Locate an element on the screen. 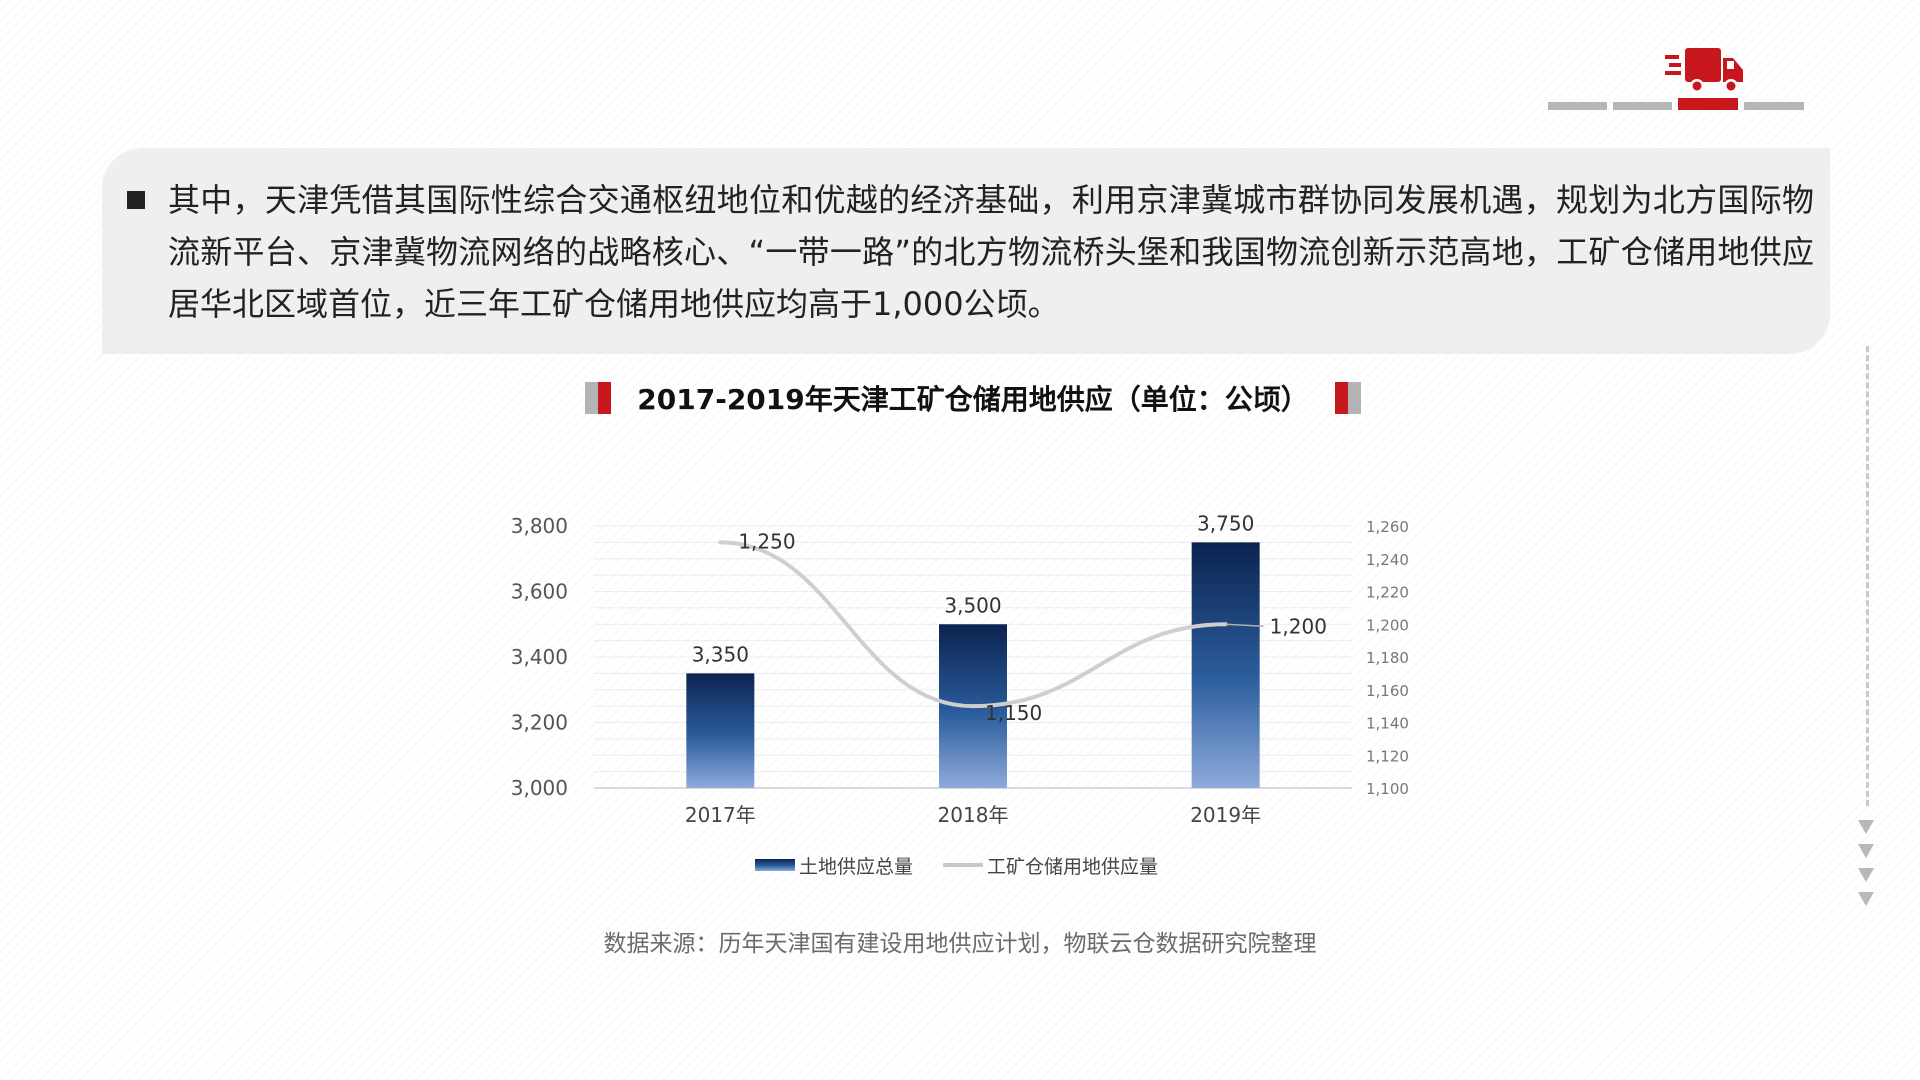 The width and height of the screenshot is (1920, 1080). chart-grid is located at coordinates (973, 657).